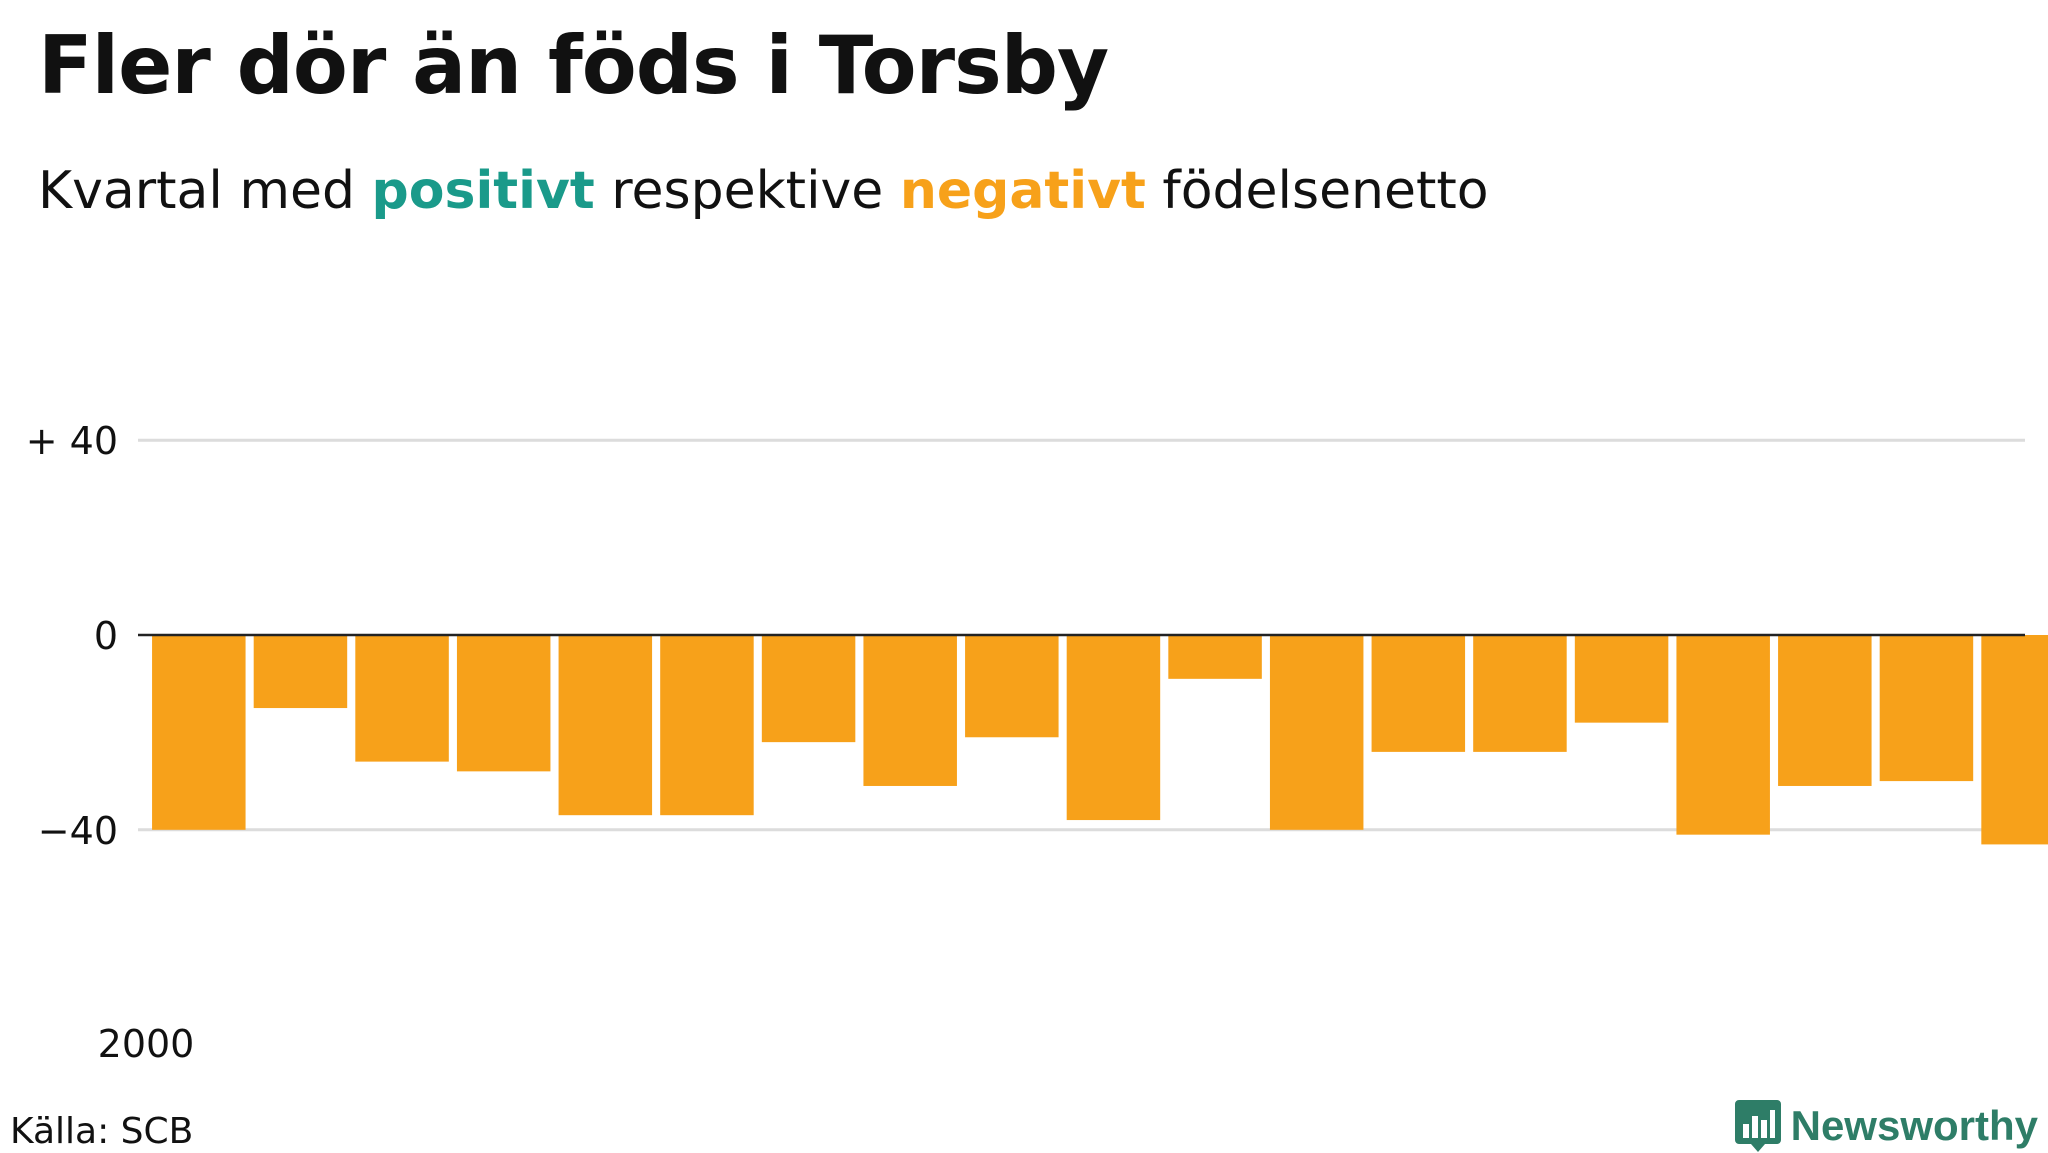 The height and width of the screenshot is (1153, 2048). Describe the element at coordinates (197, 191) in the screenshot. I see `subtitle-prefix: Kvartal med` at that location.